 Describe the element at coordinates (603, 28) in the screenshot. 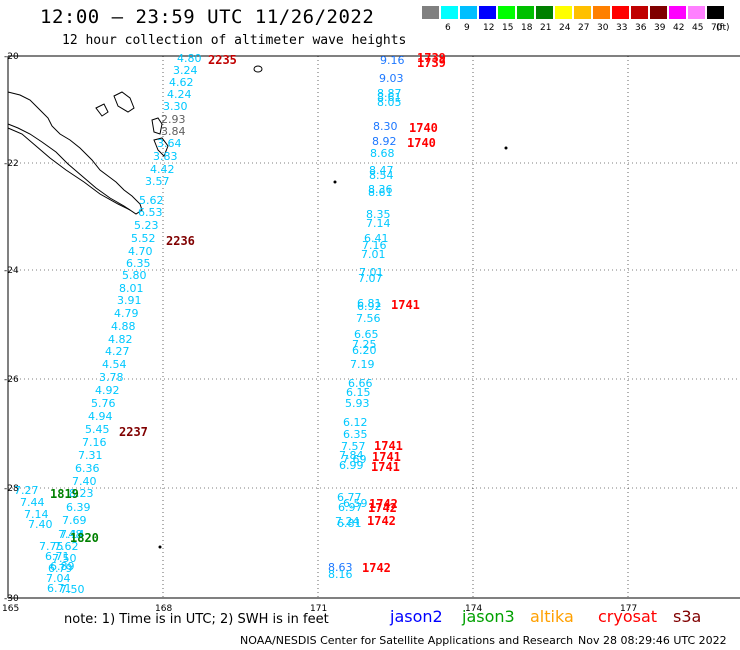

I see `scale-label-30: 30` at that location.